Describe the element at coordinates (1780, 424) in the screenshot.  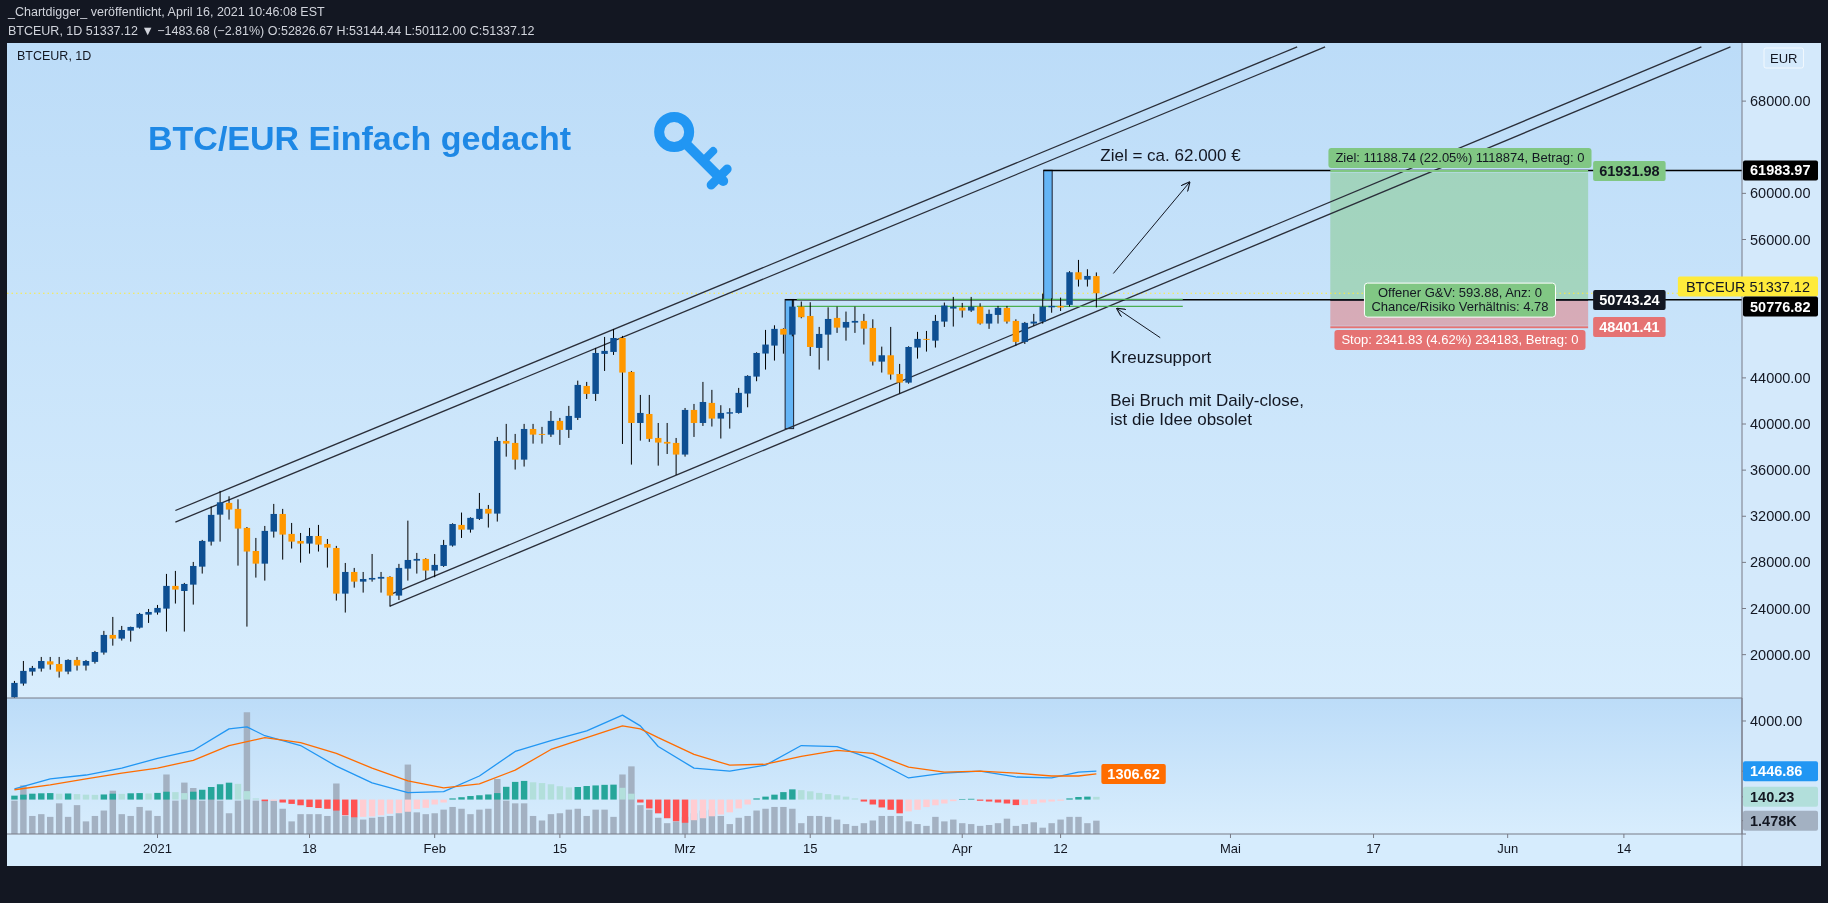
I see `y-tick-label: 40000.00` at that location.